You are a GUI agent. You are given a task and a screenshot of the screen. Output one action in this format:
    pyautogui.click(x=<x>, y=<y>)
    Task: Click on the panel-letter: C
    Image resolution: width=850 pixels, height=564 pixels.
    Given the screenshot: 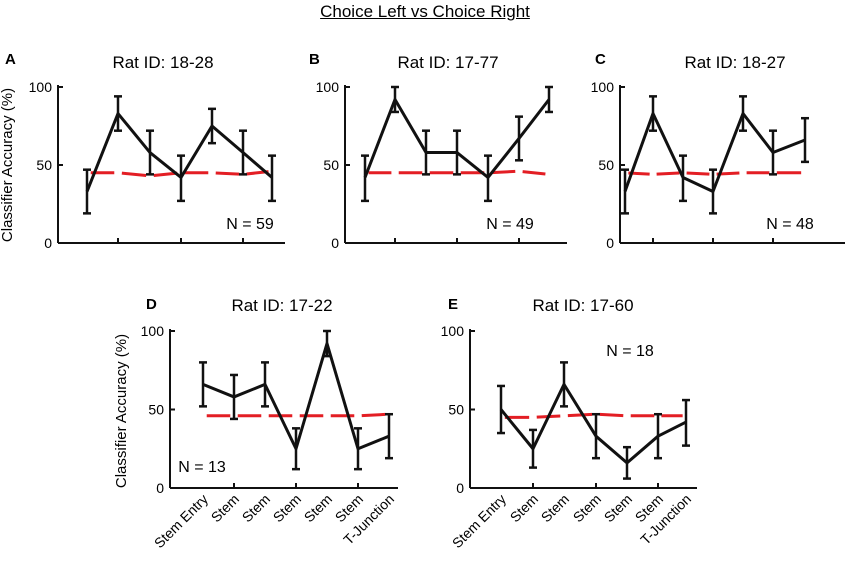 What is the action you would take?
    pyautogui.click(x=600, y=59)
    